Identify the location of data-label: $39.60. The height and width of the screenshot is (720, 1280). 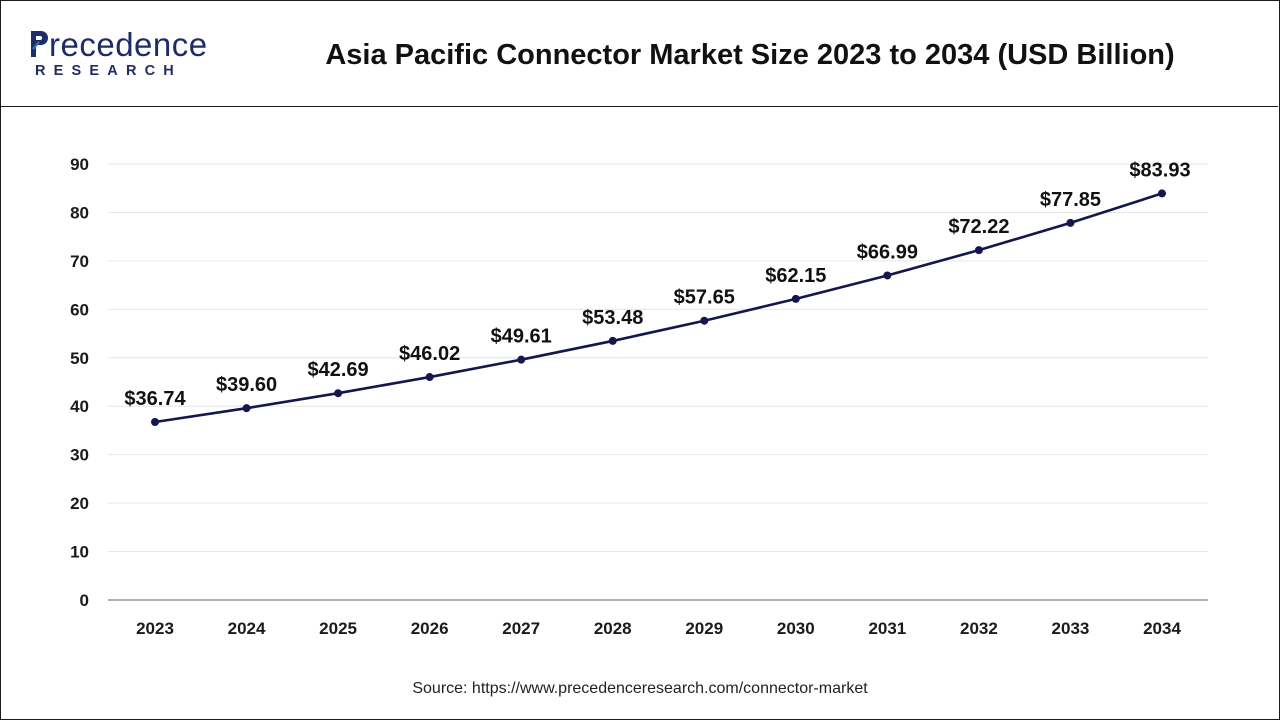
(246, 385).